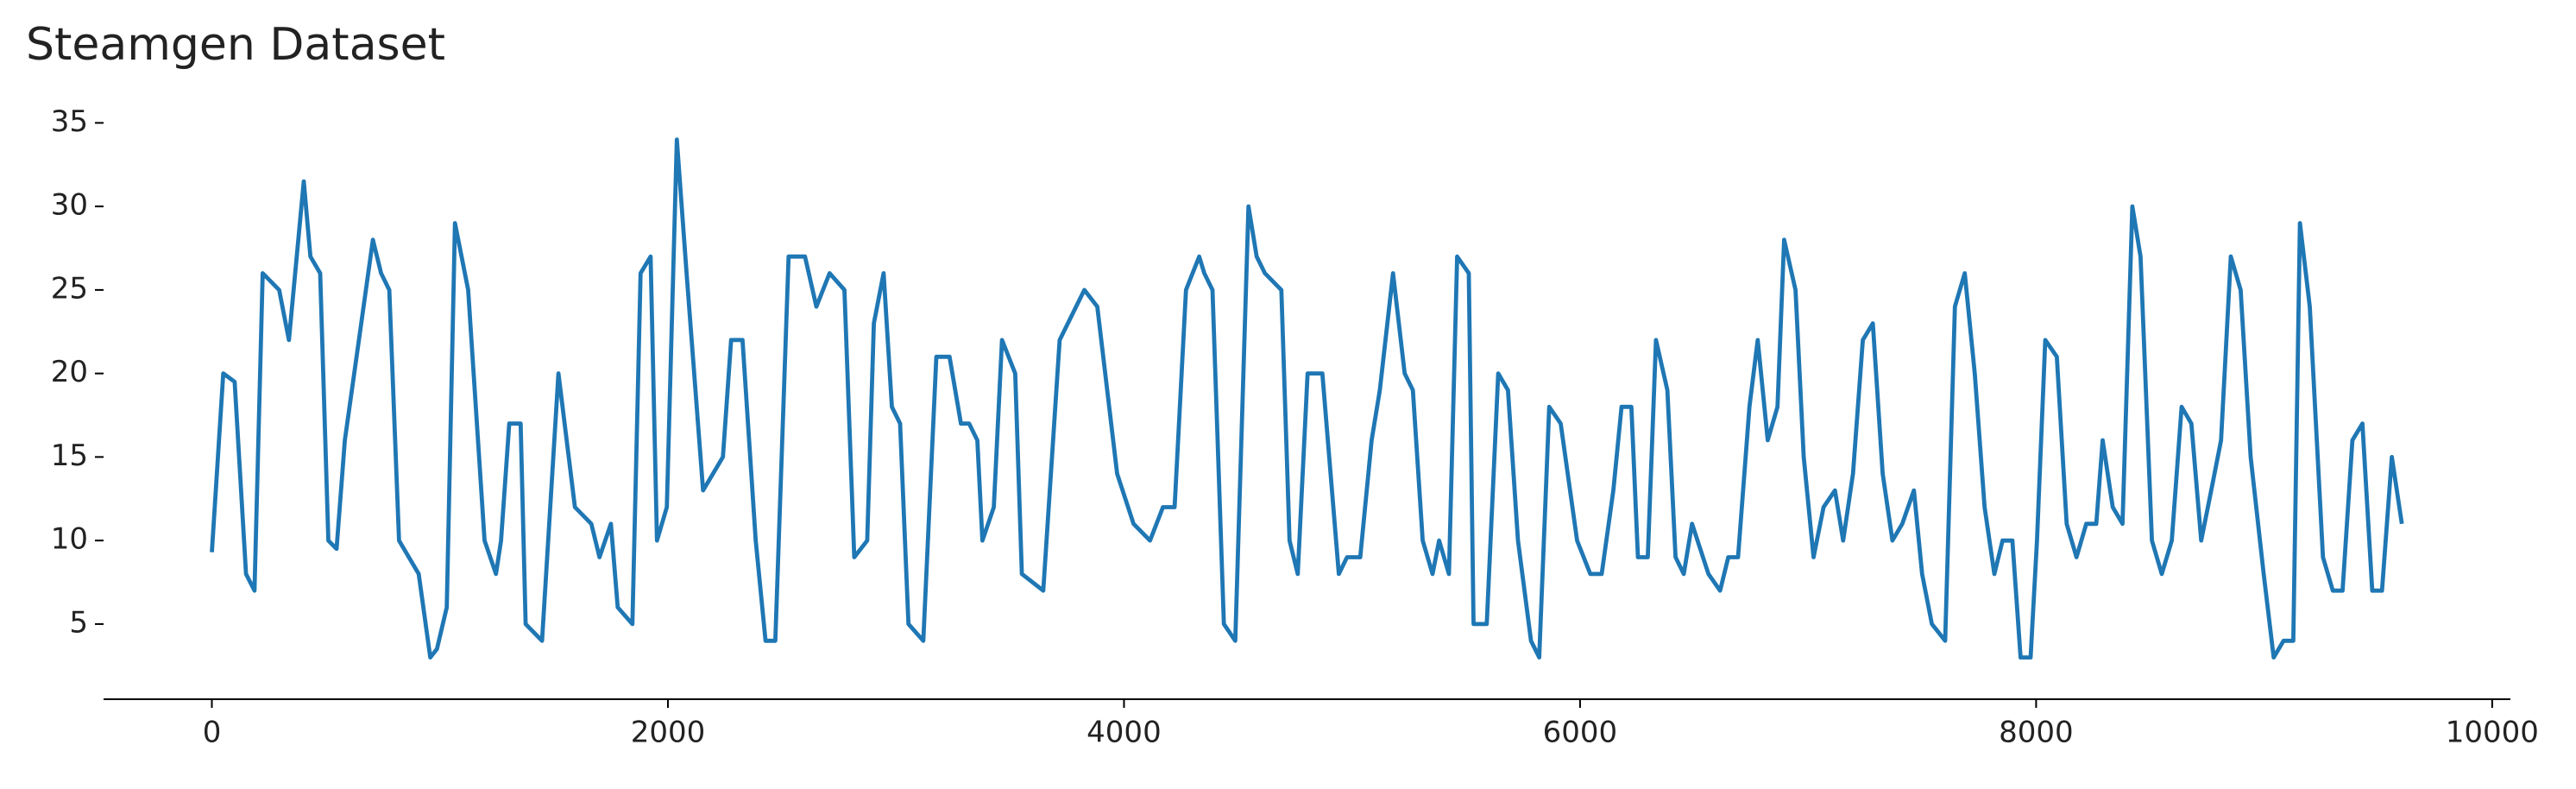  What do you see at coordinates (70, 456) in the screenshot?
I see `y-tick-label: 15` at bounding box center [70, 456].